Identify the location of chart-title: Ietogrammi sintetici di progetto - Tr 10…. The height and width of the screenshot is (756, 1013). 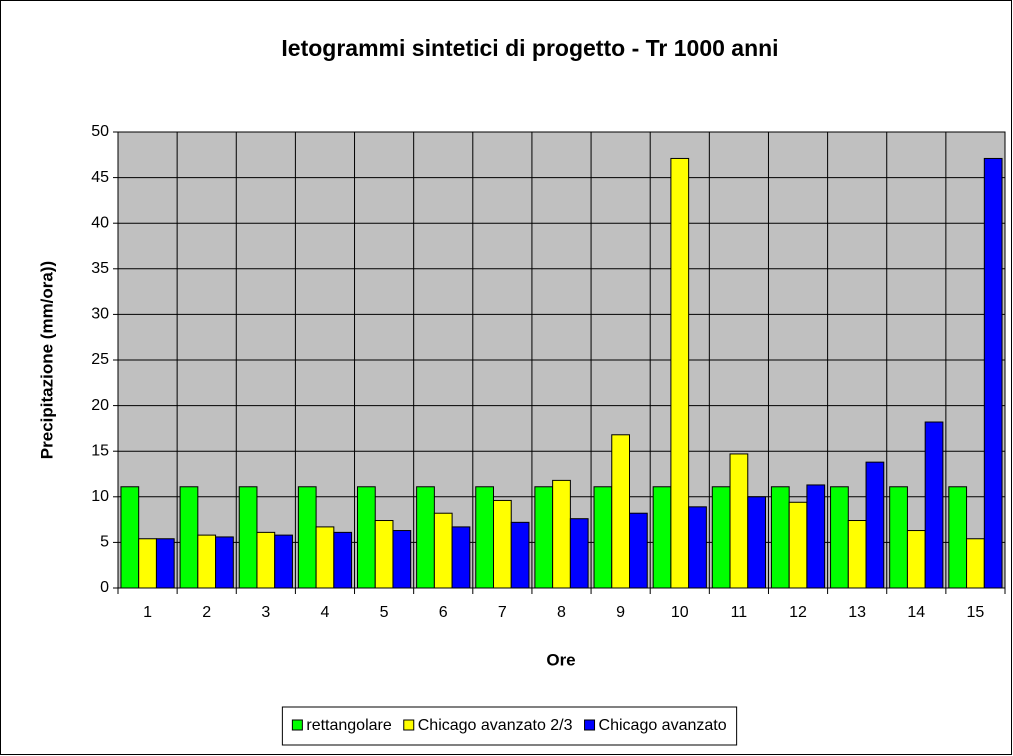
(529, 48).